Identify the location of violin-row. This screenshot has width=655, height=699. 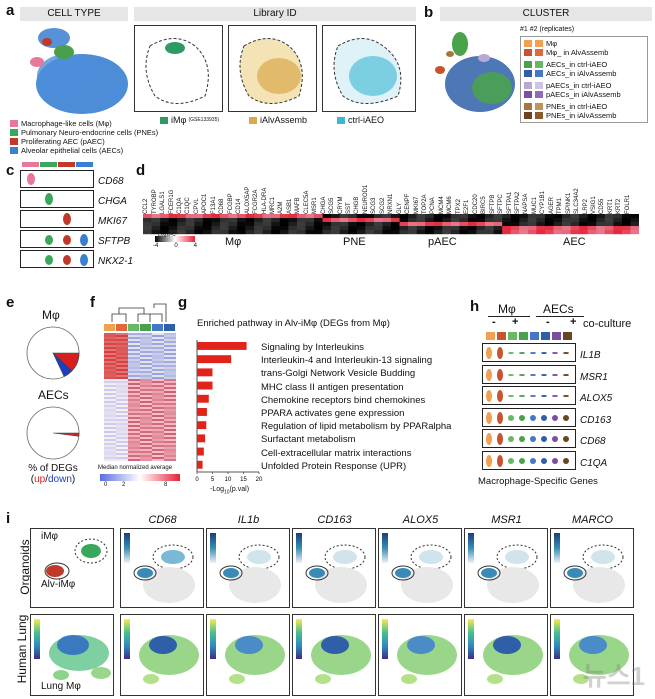
(529, 395).